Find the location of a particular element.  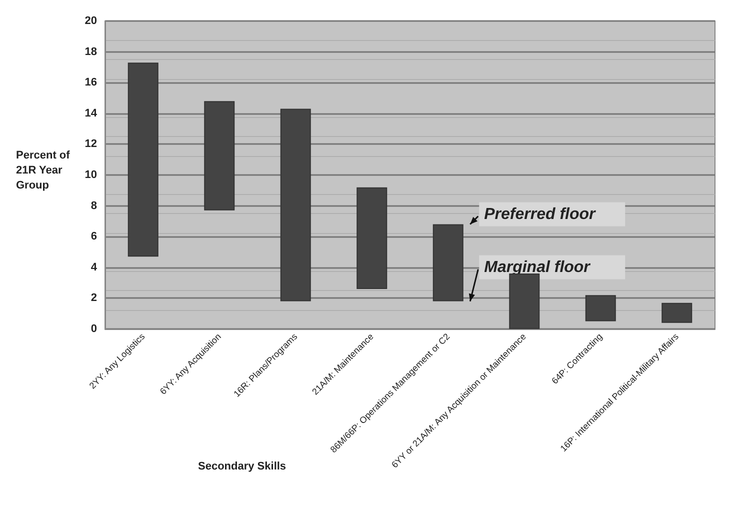

y-tick-label: 12 is located at coordinates (90, 144).